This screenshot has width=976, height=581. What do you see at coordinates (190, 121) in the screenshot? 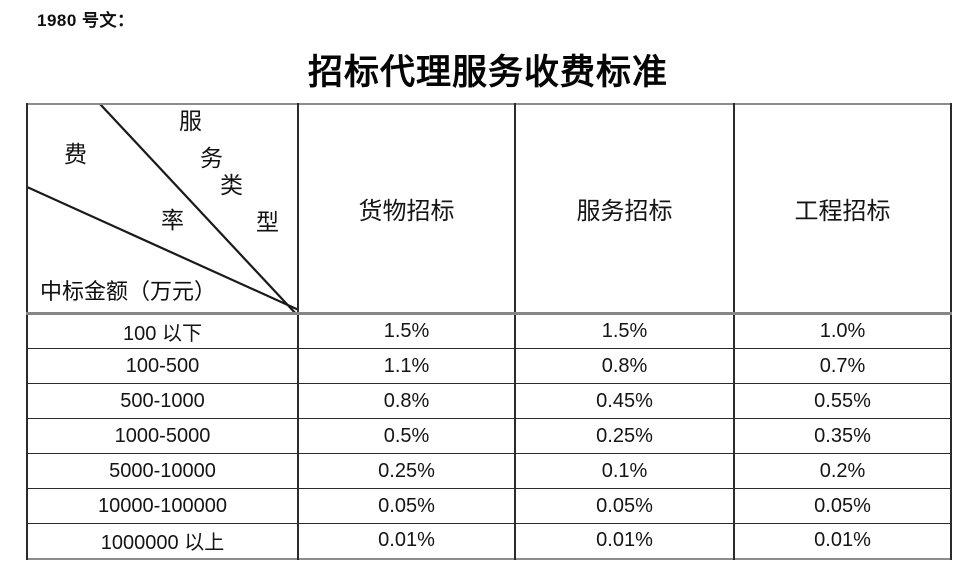
I see `corner-char-service-1: 服` at bounding box center [190, 121].